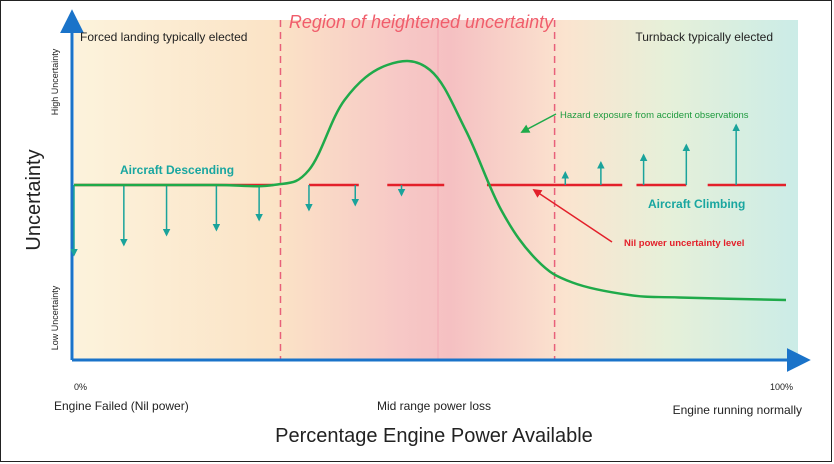 The height and width of the screenshot is (464, 834). Describe the element at coordinates (704, 37) in the screenshot. I see `right-zone-label: Turnback typically elected` at that location.